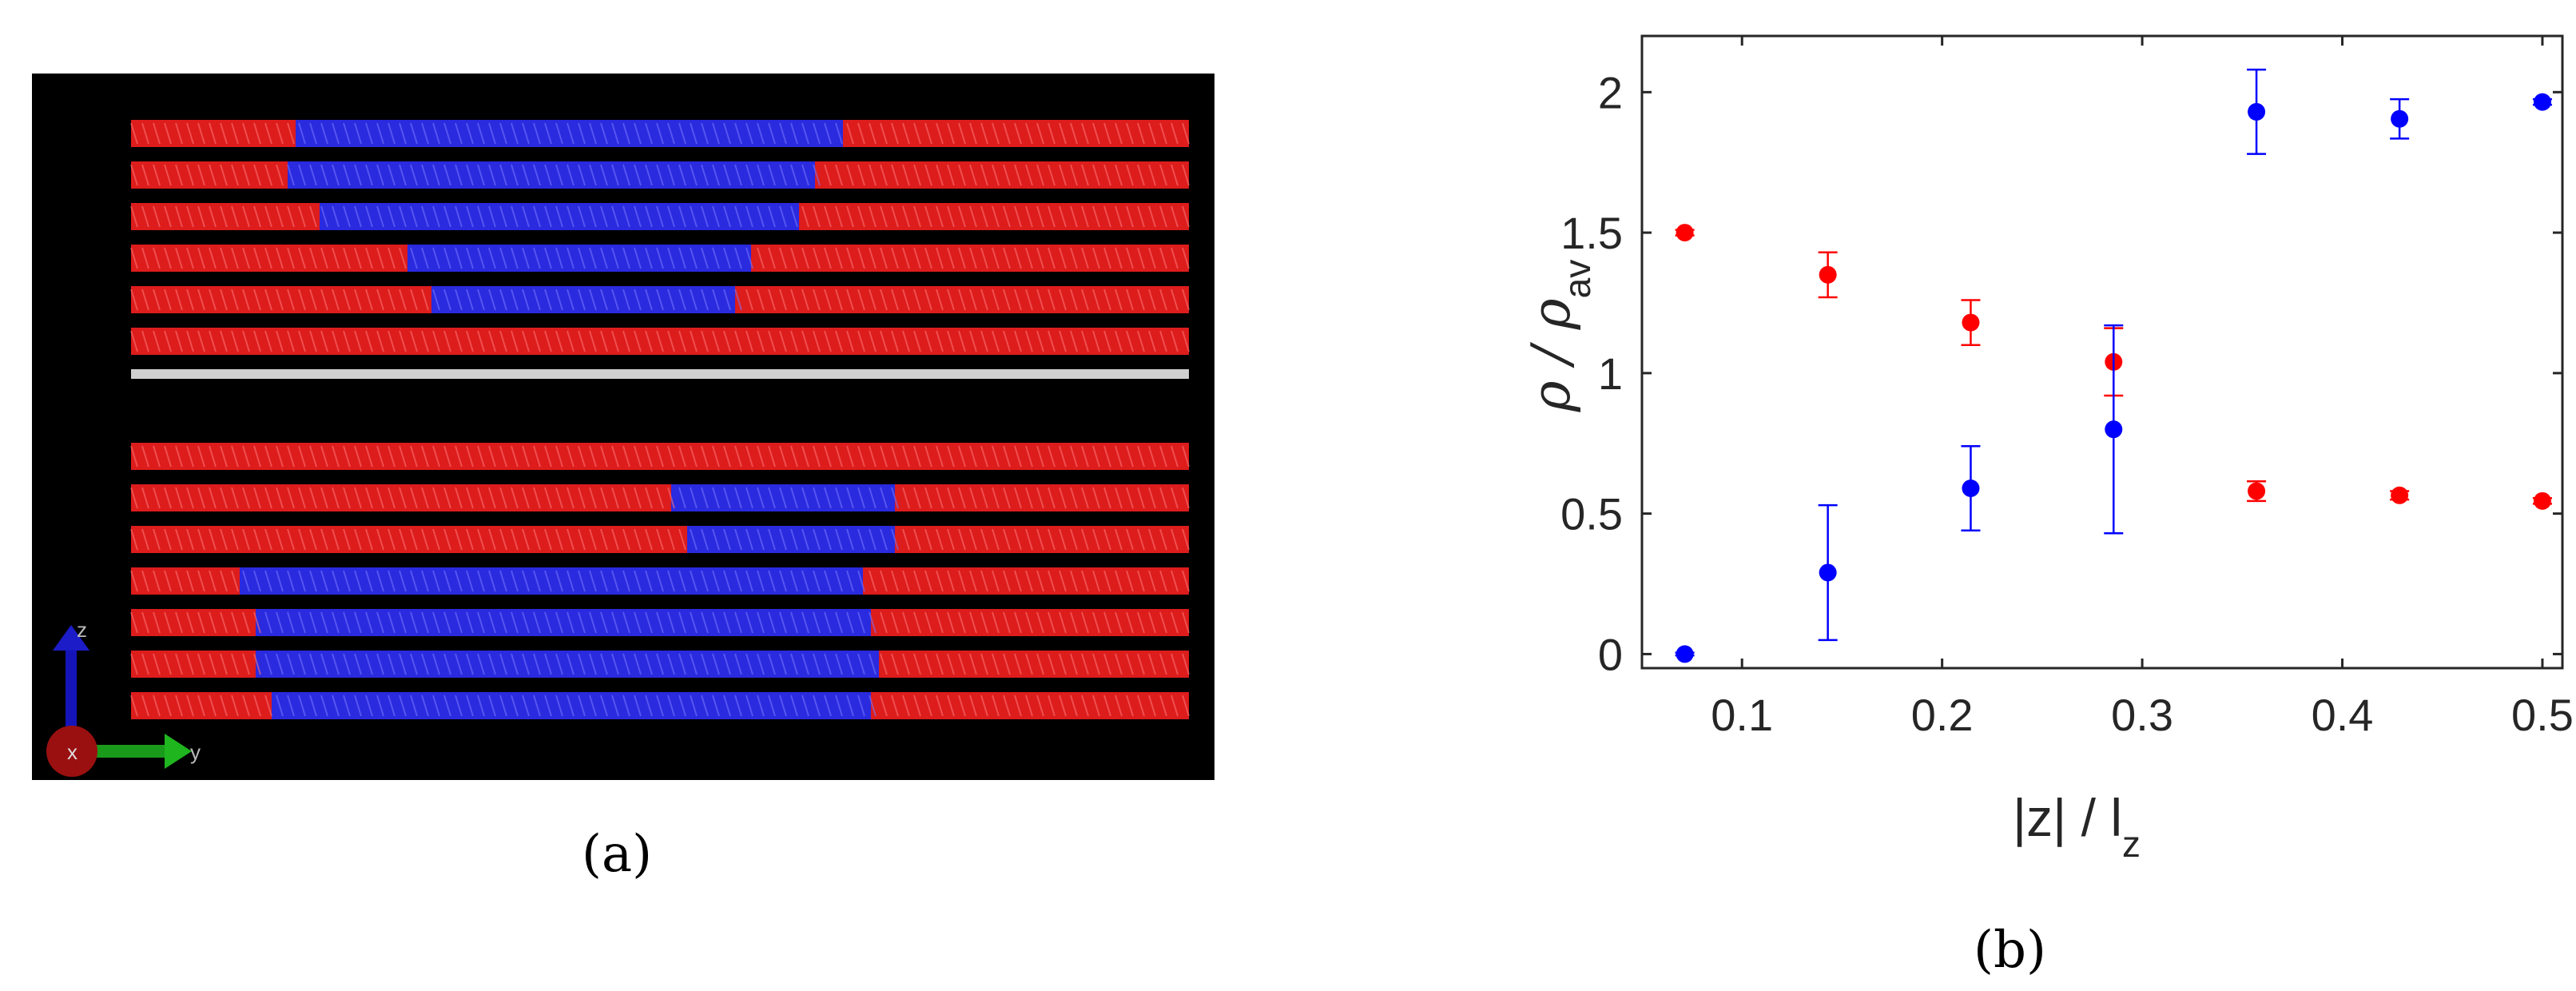 Image resolution: width=2576 pixels, height=991 pixels. Describe the element at coordinates (1591, 514) in the screenshot. I see `y-tick-label: 0.5` at that location.